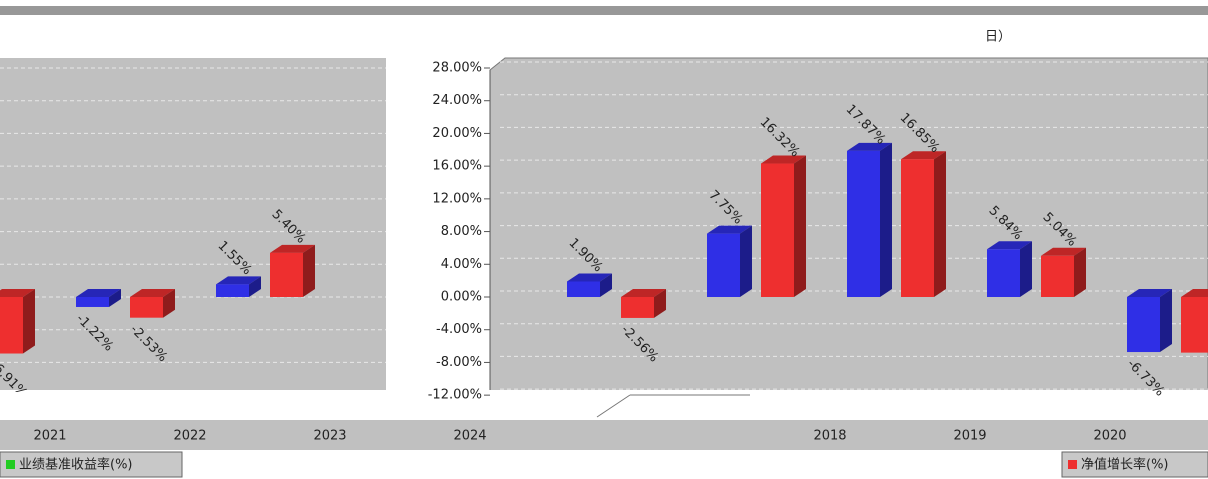 The height and width of the screenshot is (479, 1208). What do you see at coordinates (459, 329) in the screenshot?
I see `y-tick-label: -4.00%` at bounding box center [459, 329].